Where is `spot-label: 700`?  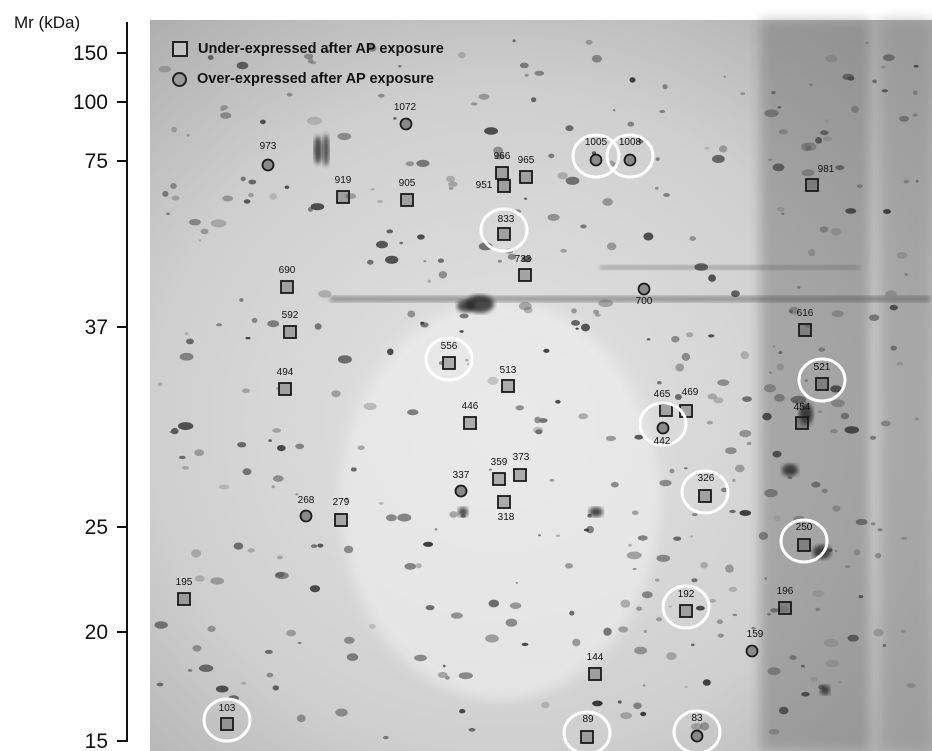
spot-label: 700 is located at coordinates (644, 301).